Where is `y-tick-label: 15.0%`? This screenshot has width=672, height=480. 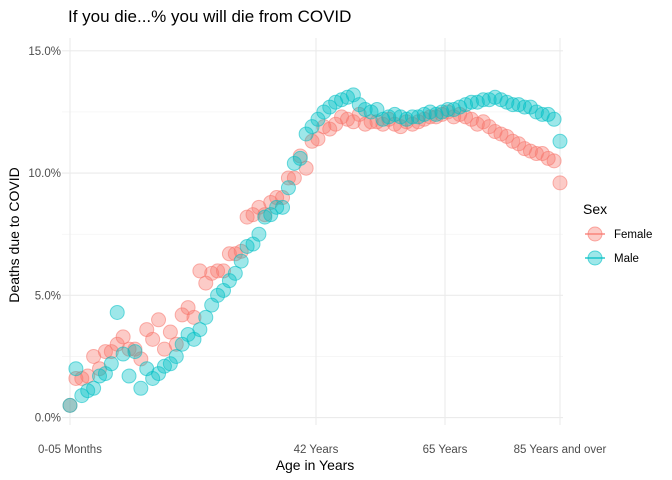 y-tick-label: 15.0% is located at coordinates (44, 52).